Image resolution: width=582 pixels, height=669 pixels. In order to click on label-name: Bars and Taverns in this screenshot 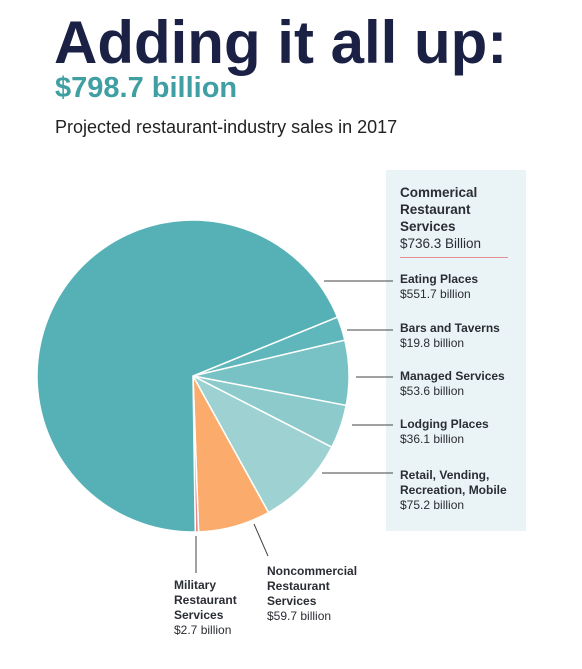, I will do `click(450, 328)`.